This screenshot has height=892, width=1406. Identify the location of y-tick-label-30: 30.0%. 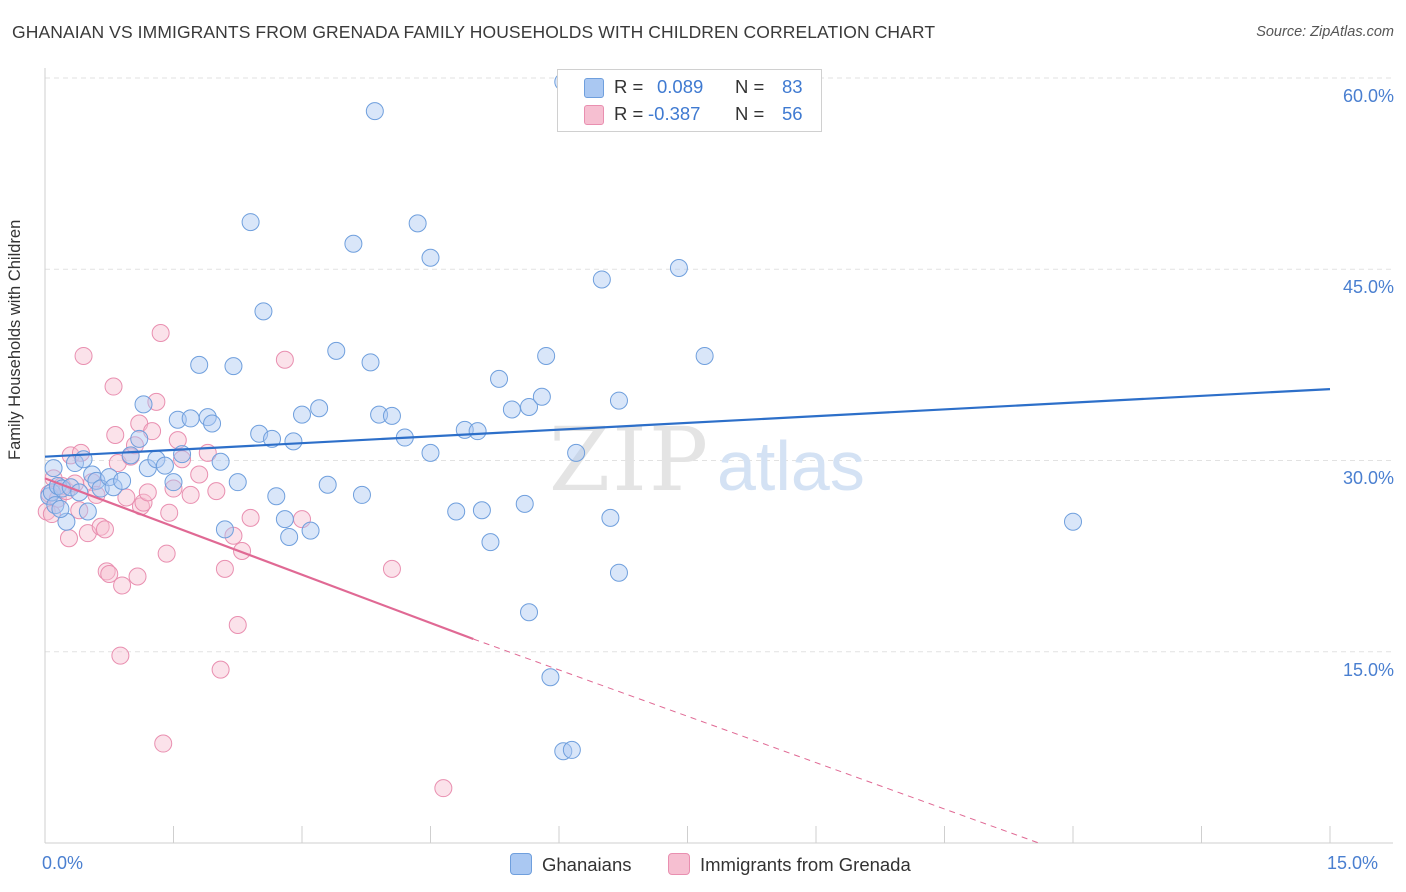
(1368, 478).